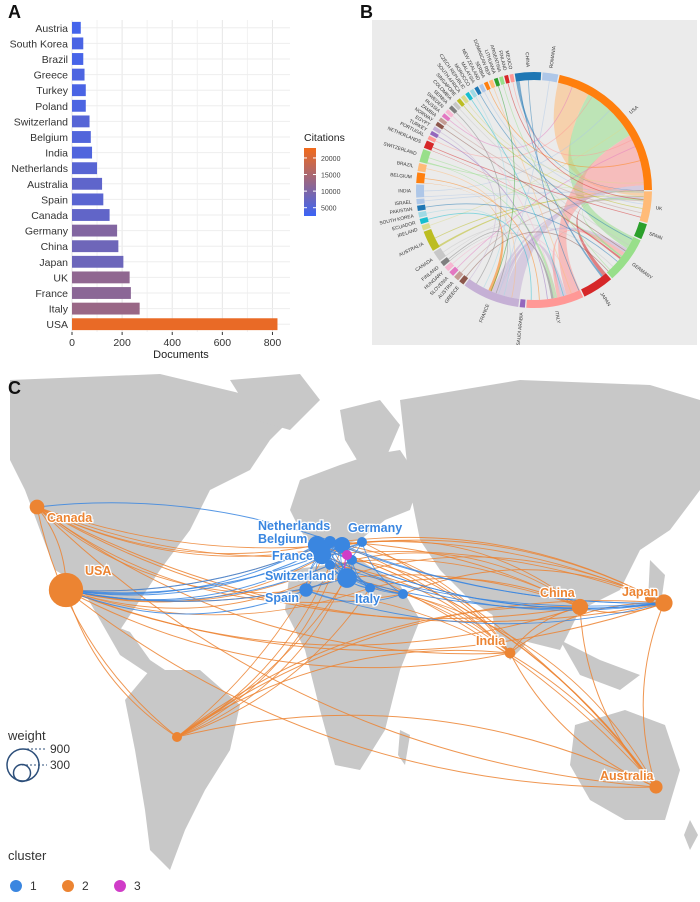 The height and width of the screenshot is (902, 700). Describe the element at coordinates (132, 647) in the screenshot. I see `landmass-central-america` at that location.